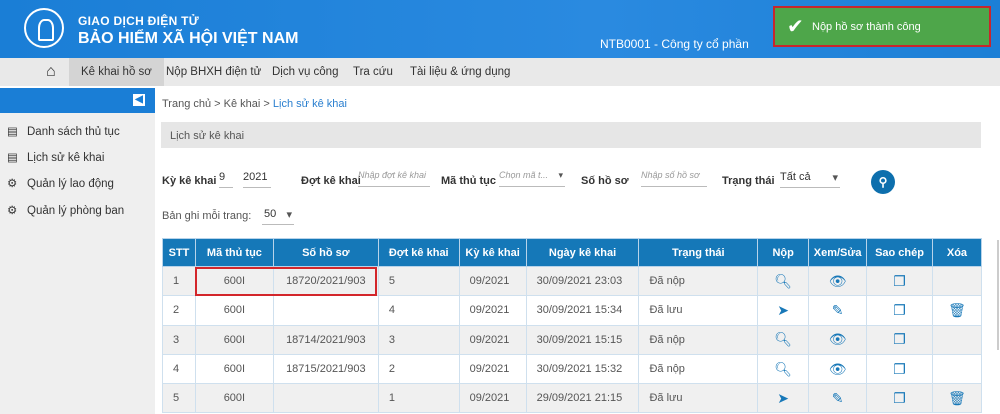 The width and height of the screenshot is (1000, 414). What do you see at coordinates (179, 369) in the screenshot?
I see `cell-stt: 4` at bounding box center [179, 369].